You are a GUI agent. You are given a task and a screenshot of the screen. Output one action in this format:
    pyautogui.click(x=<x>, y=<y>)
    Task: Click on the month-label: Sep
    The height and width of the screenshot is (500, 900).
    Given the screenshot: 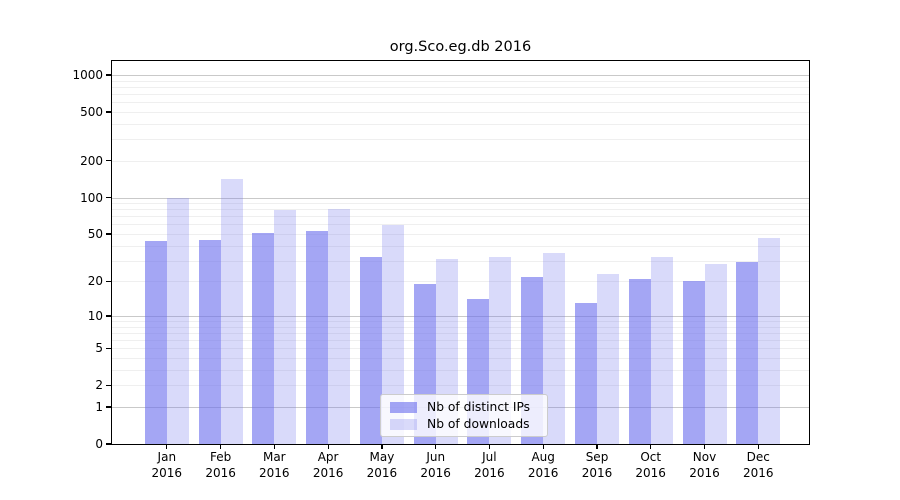 What is the action you would take?
    pyautogui.click(x=597, y=457)
    